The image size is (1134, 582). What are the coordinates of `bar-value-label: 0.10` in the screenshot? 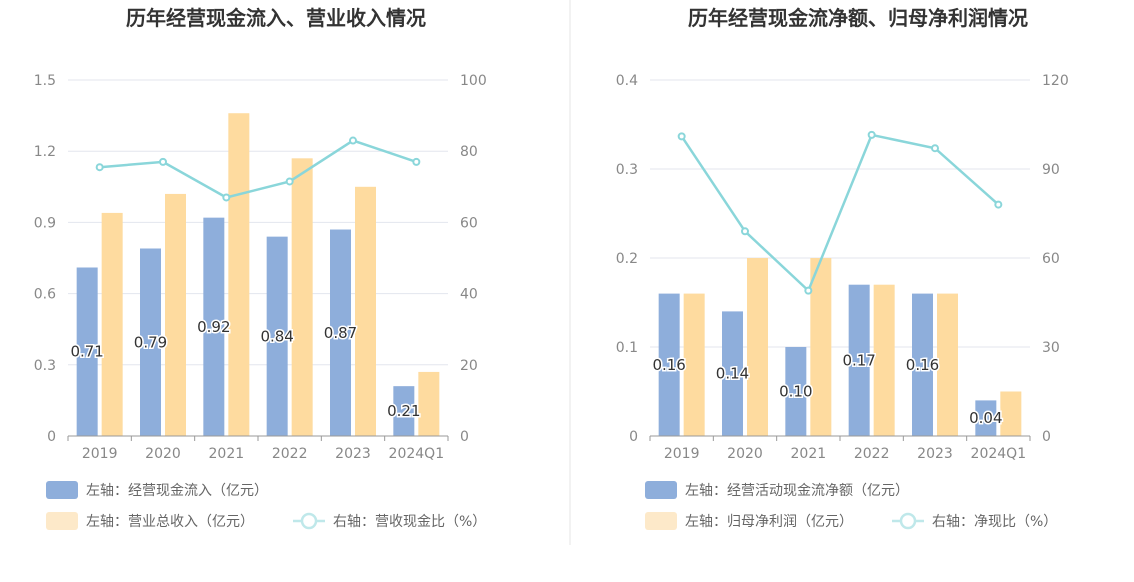 It's located at (795, 392).